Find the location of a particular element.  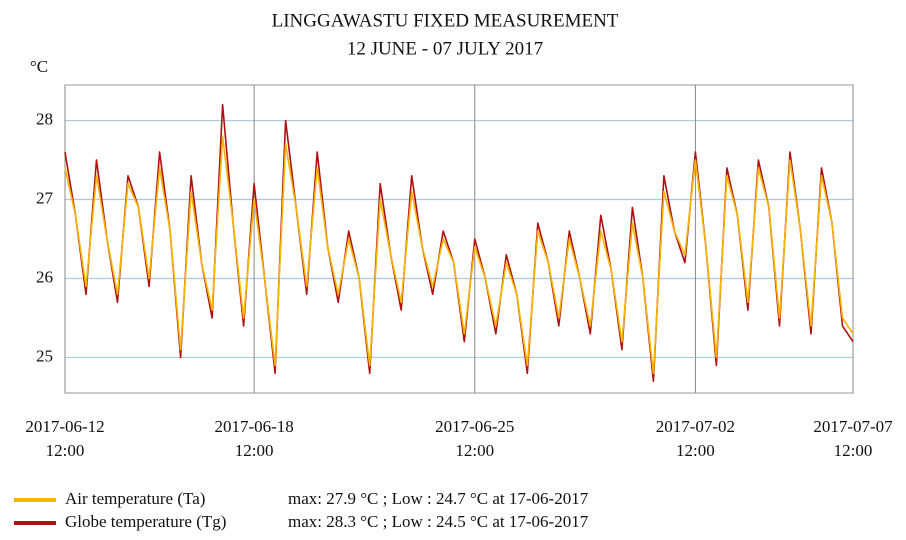

x-tick-label: 2017-06-12 is located at coordinates (64, 426).